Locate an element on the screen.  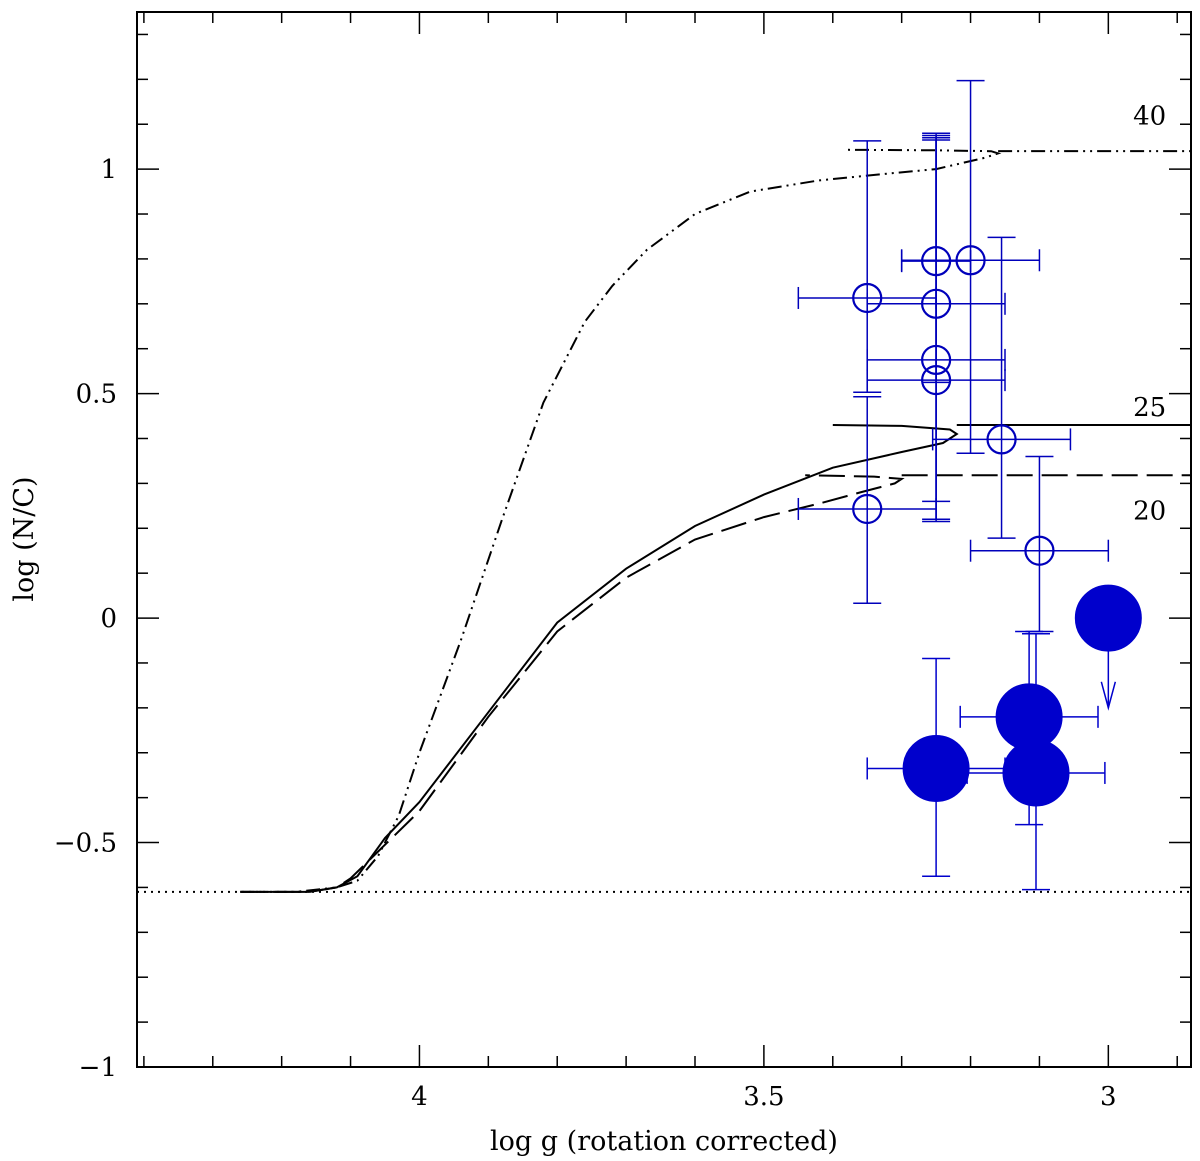
y-tick-label: 1 is located at coordinates (108, 170).